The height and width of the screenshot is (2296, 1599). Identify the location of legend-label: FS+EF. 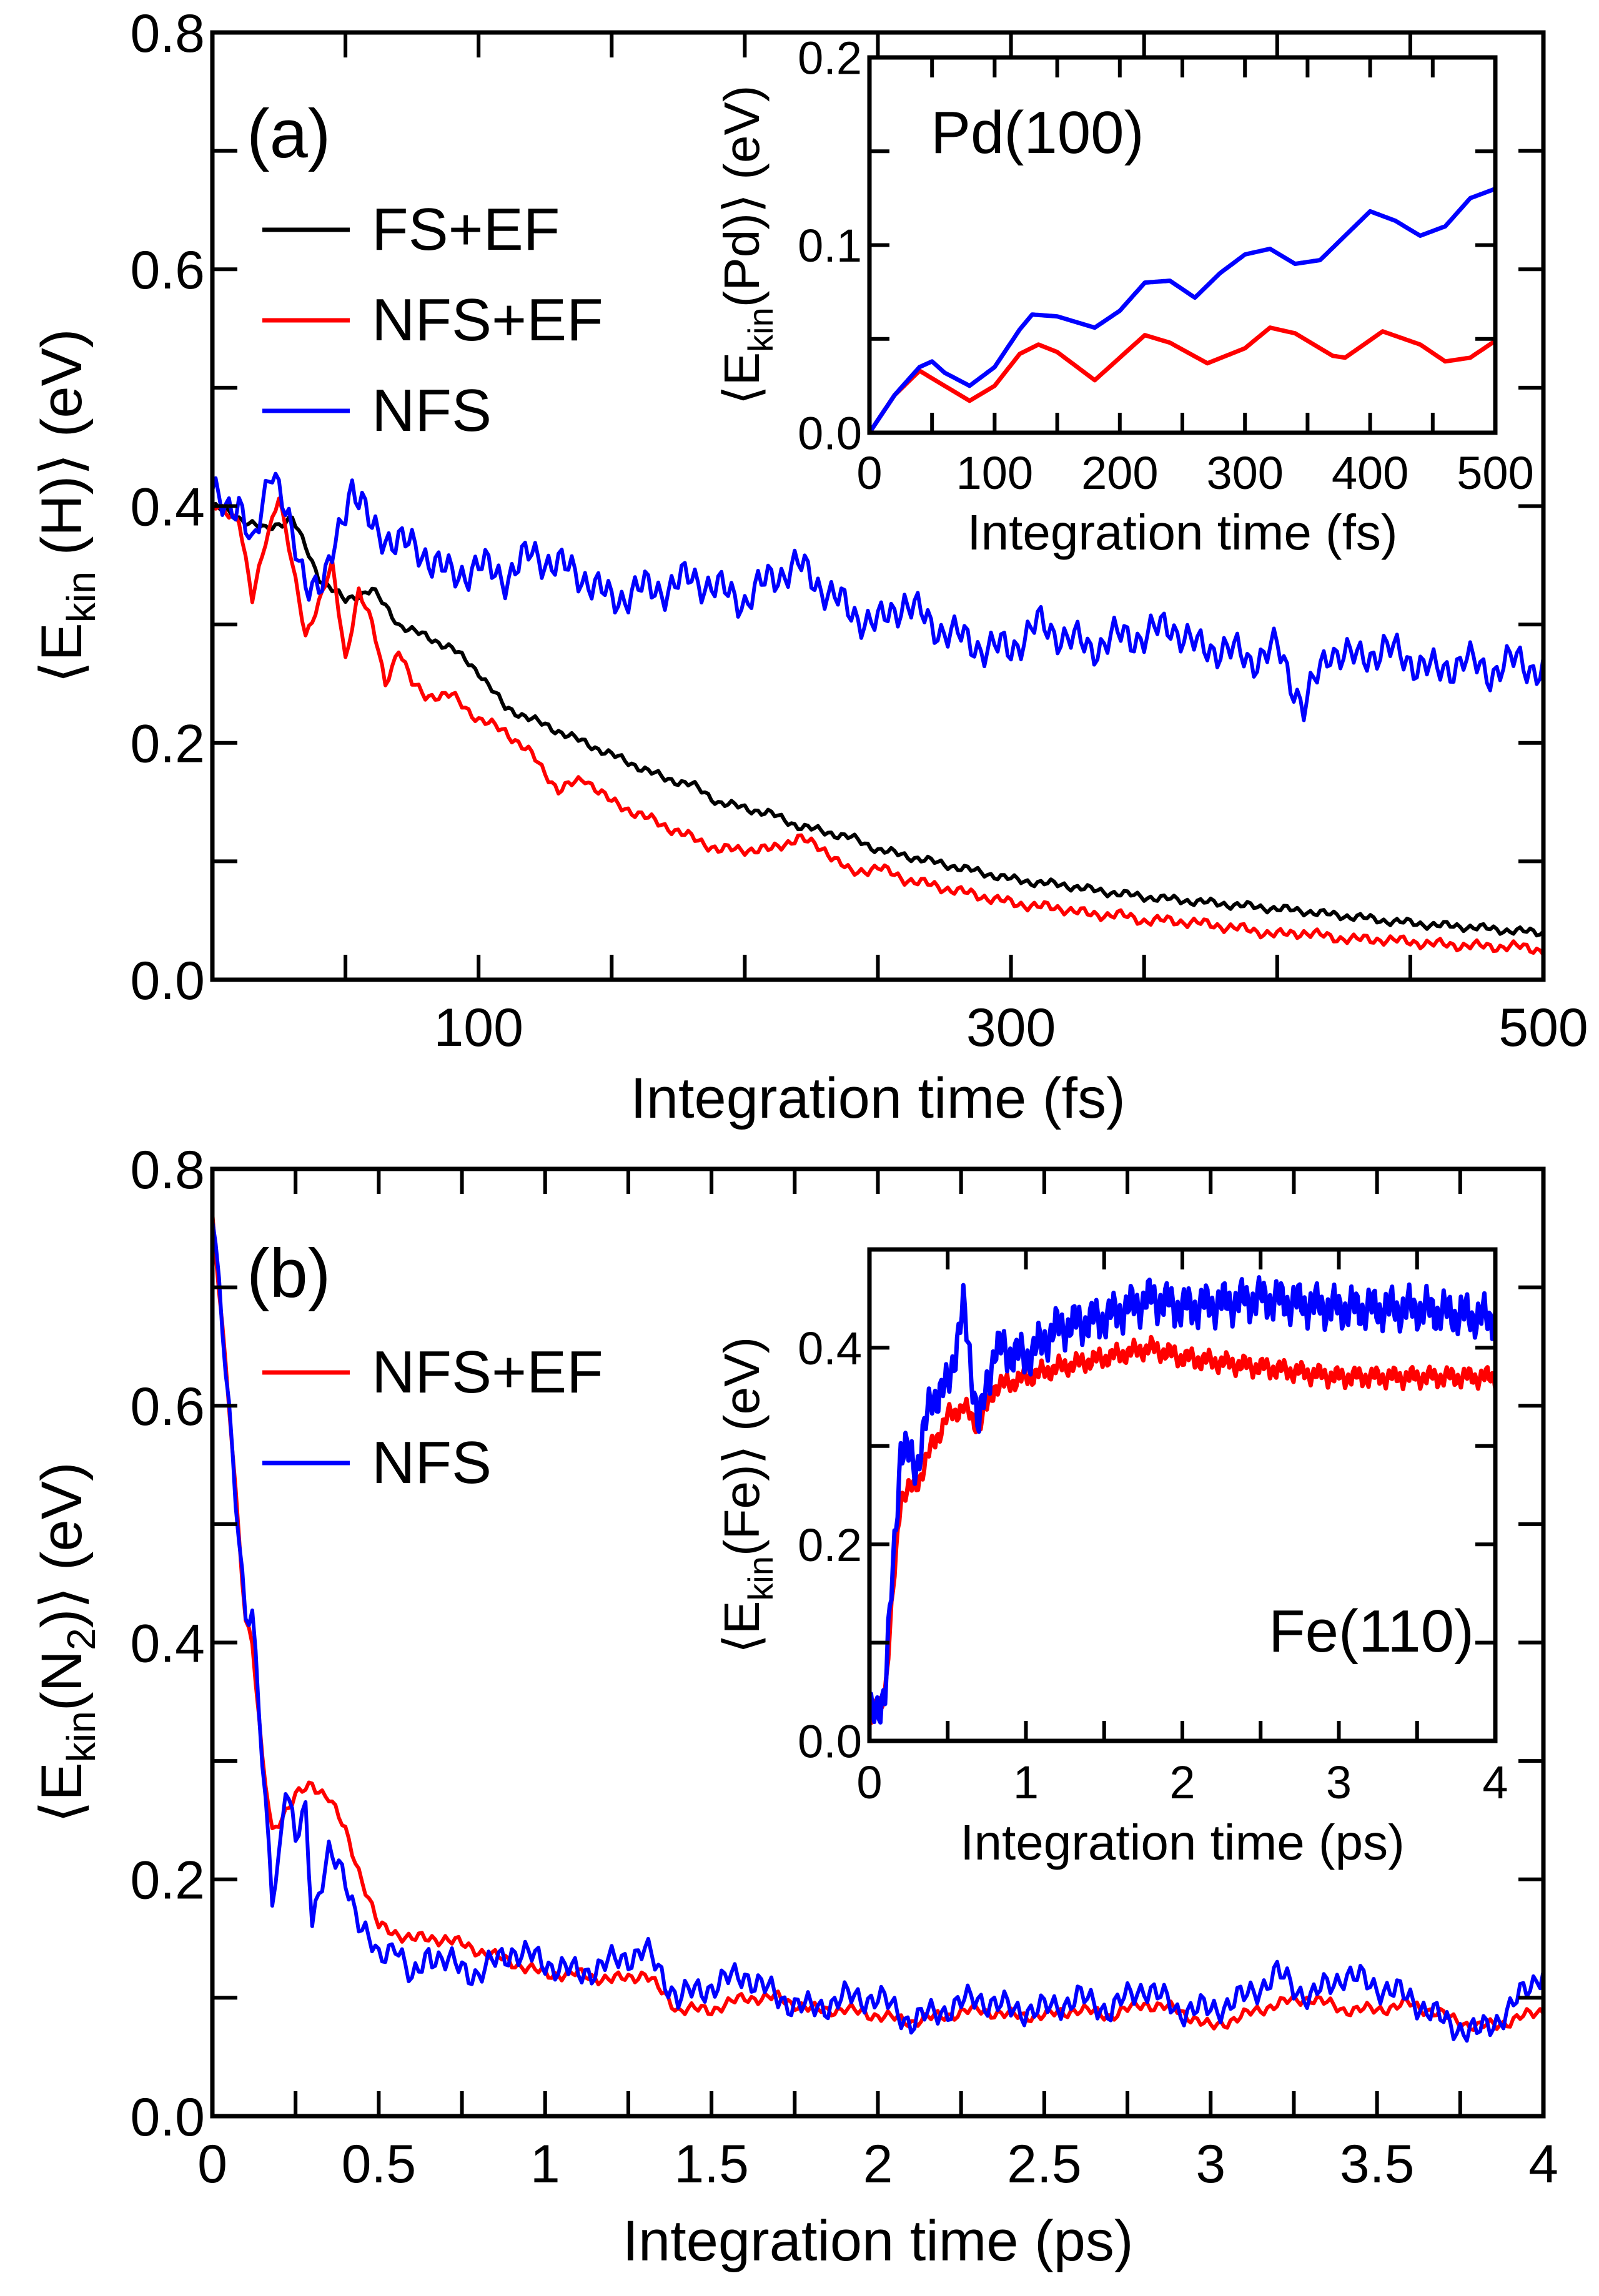
(466, 229).